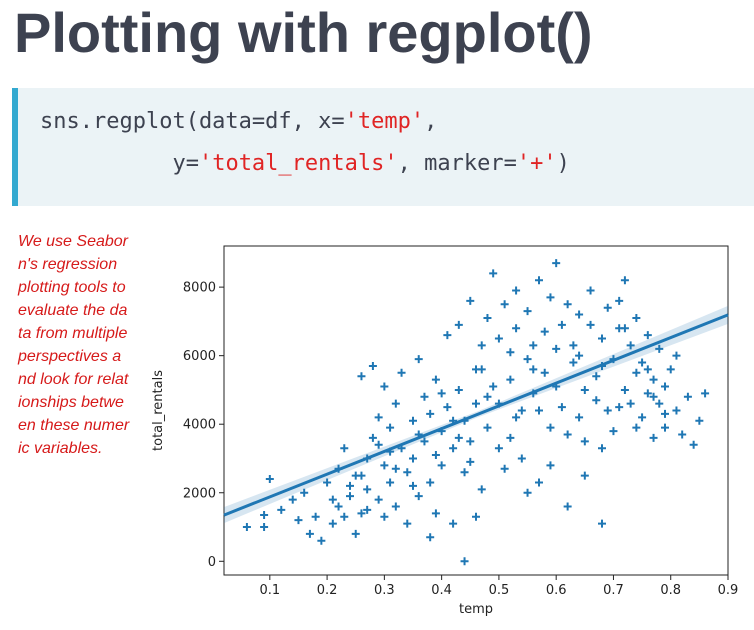  Describe the element at coordinates (199, 356) in the screenshot. I see `y-tick-label: 6000` at that location.